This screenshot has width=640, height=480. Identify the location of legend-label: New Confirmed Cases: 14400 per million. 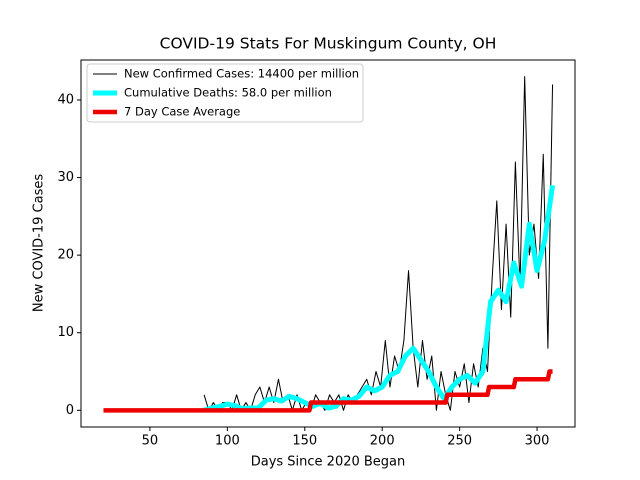
(241, 74).